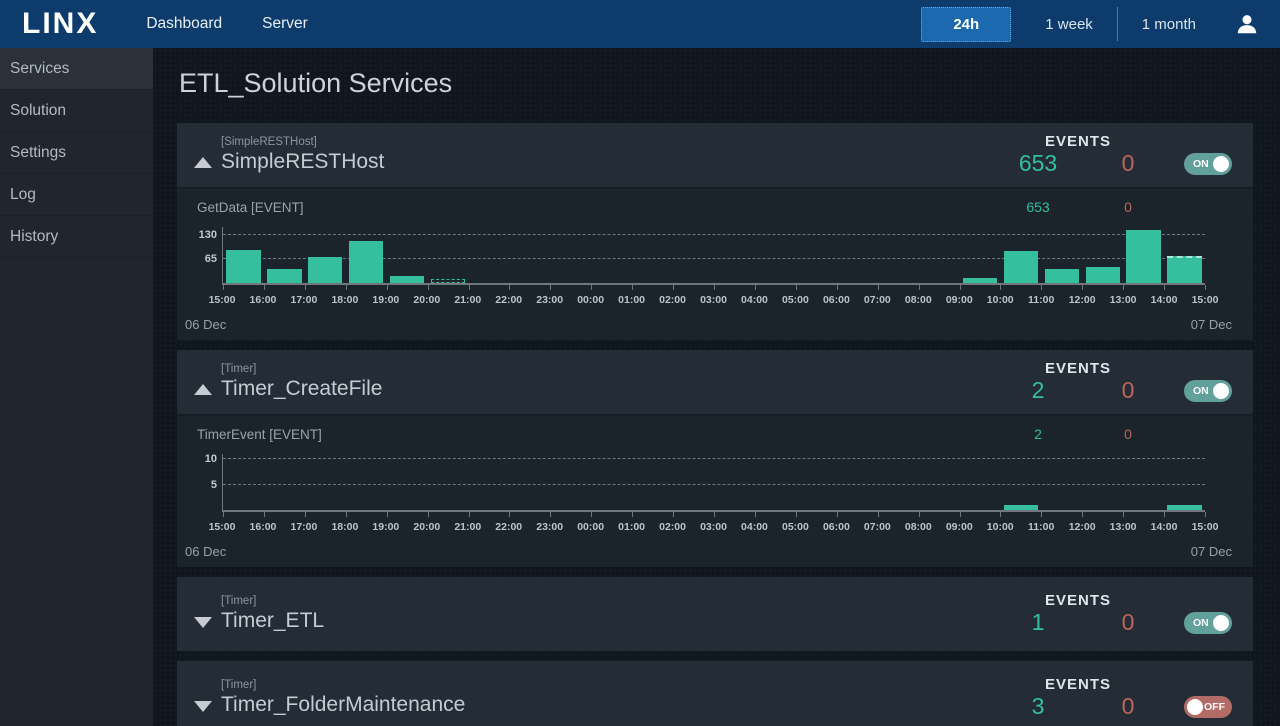  I want to click on x-axis-label: 02:00, so click(672, 300).